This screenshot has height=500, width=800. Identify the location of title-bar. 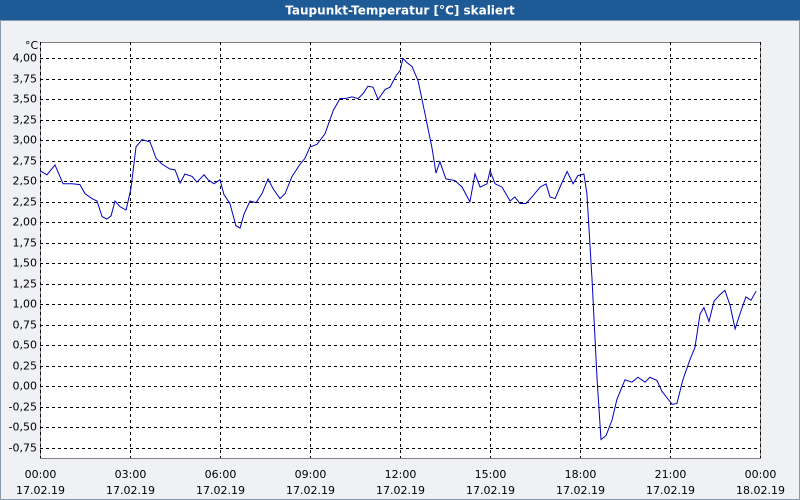
(400, 10).